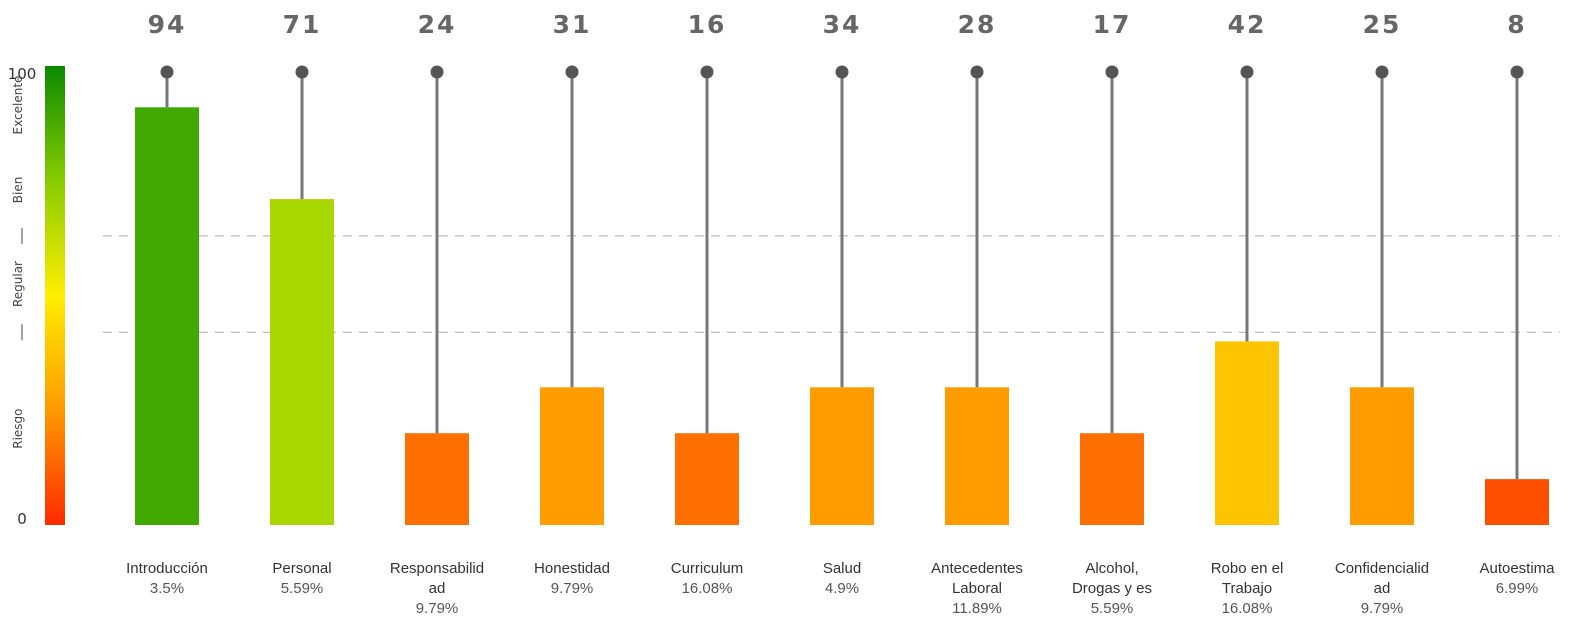  I want to click on zone-label-excelente: Excelente, so click(18, 105).